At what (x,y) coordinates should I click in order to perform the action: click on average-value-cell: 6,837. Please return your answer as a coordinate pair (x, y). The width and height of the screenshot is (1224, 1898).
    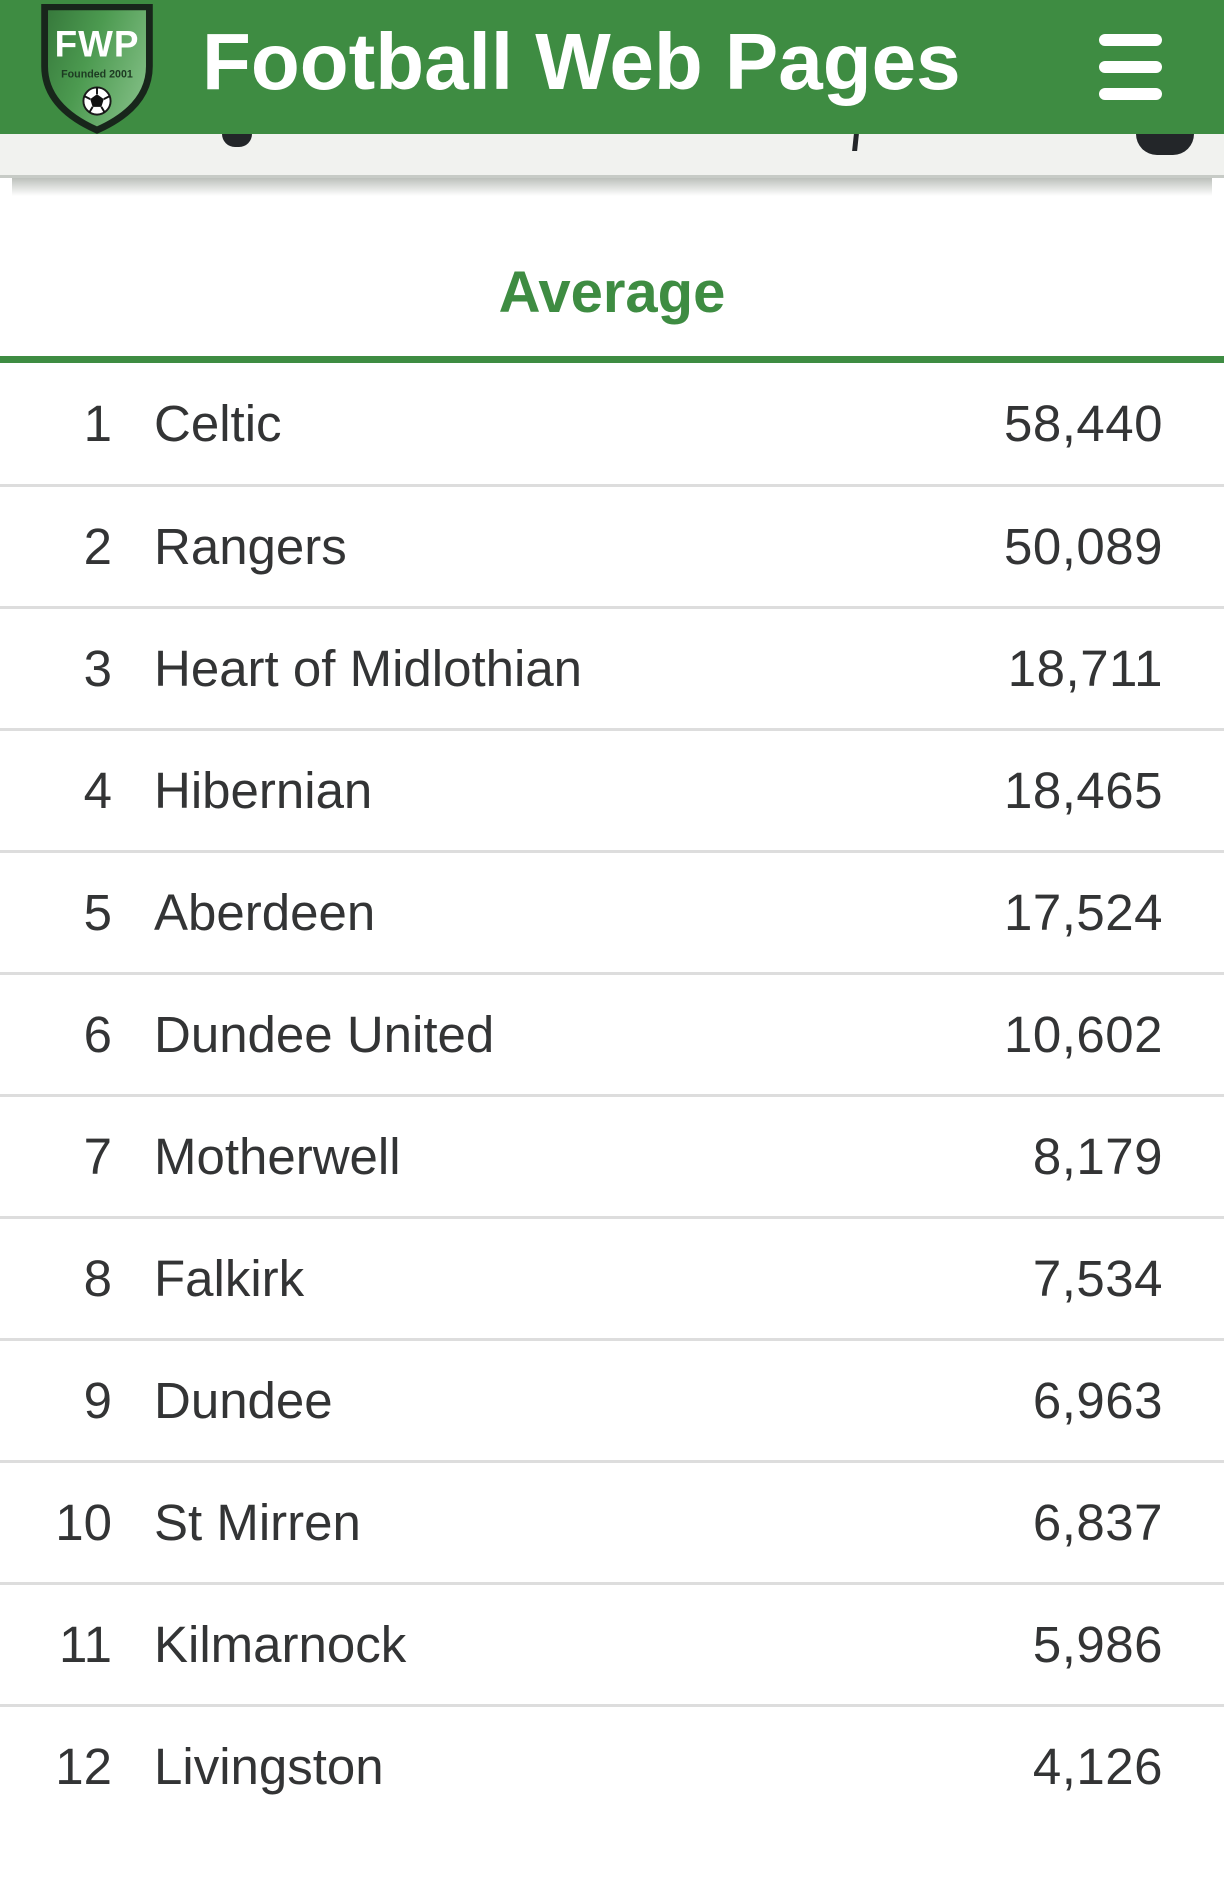
    Looking at the image, I should click on (1097, 1522).